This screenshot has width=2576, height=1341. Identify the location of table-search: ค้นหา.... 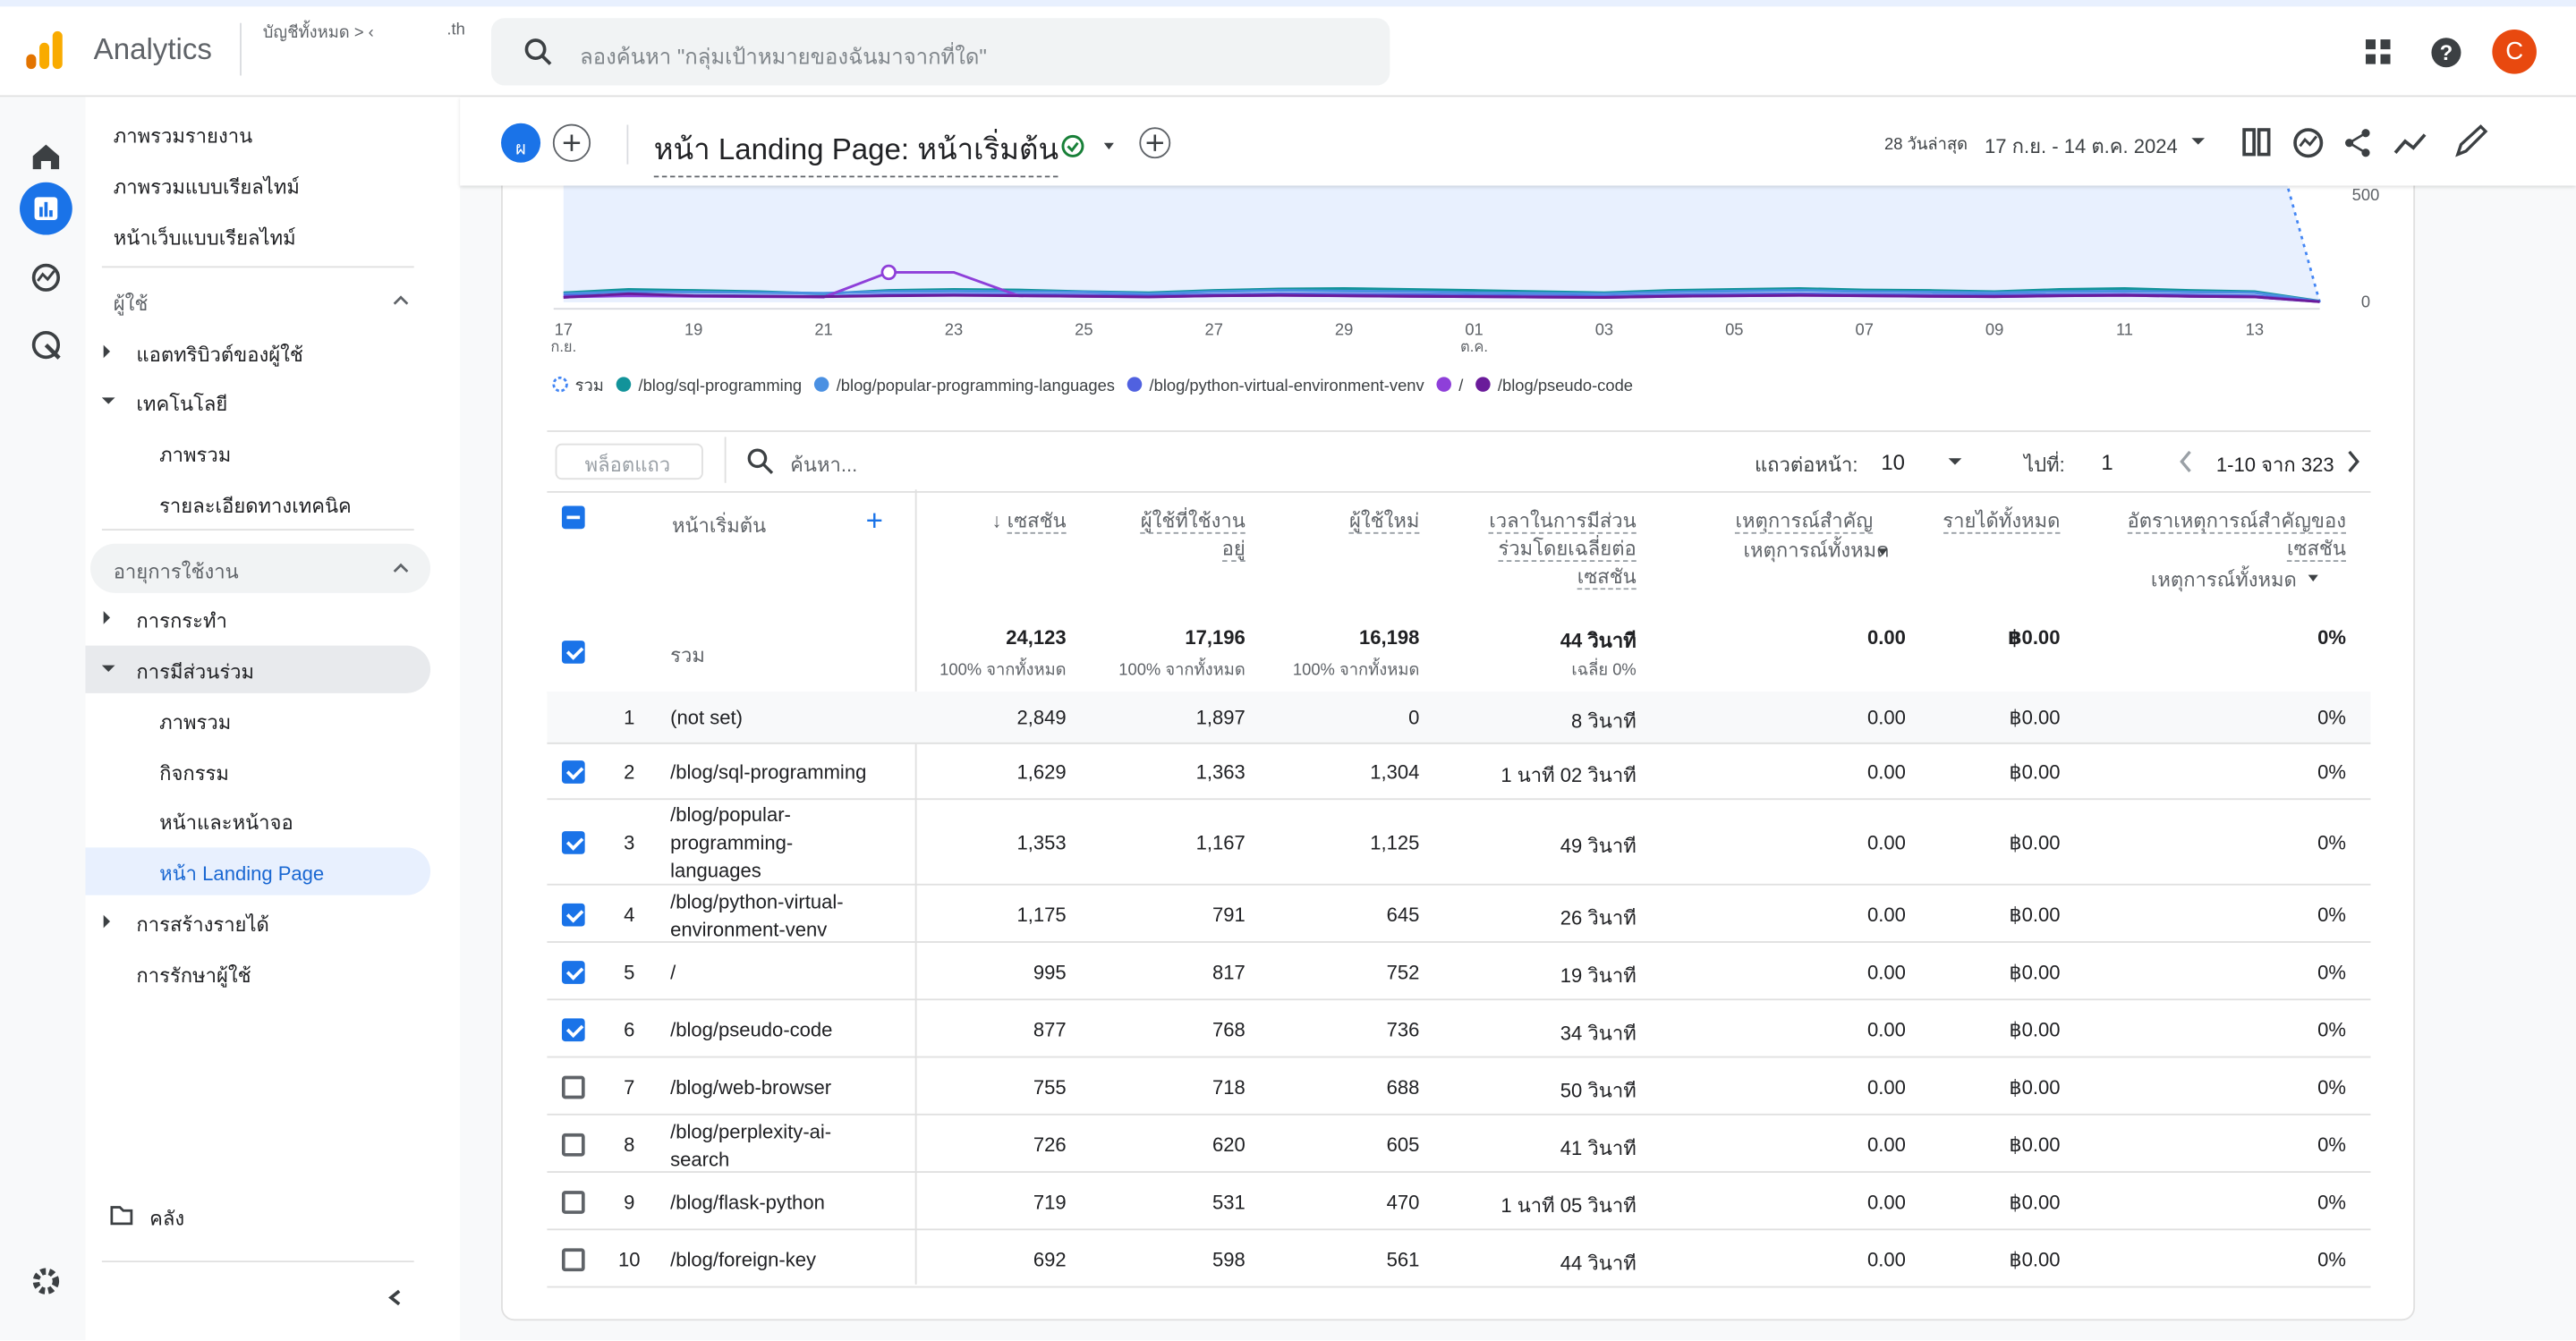
(824, 465).